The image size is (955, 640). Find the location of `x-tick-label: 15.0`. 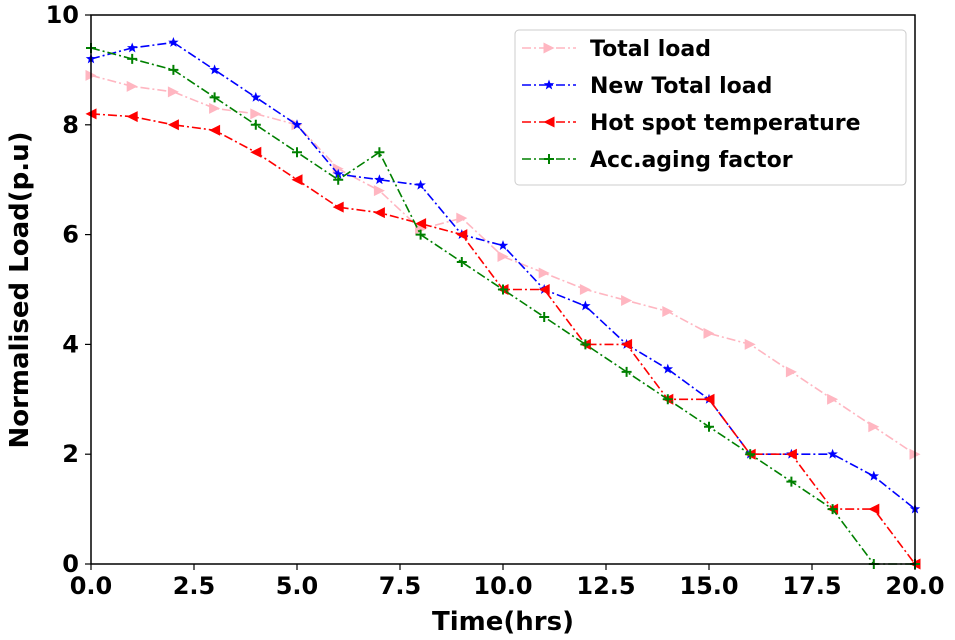

x-tick-label: 15.0 is located at coordinates (708, 586).